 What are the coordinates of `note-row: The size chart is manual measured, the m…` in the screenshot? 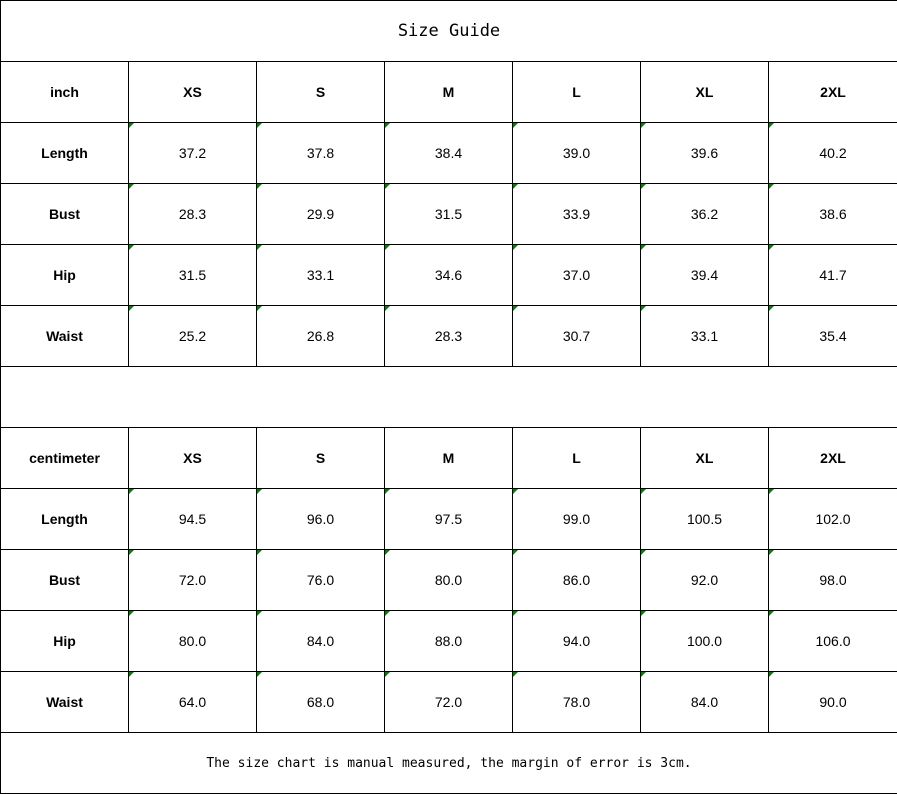 It's located at (448, 763).